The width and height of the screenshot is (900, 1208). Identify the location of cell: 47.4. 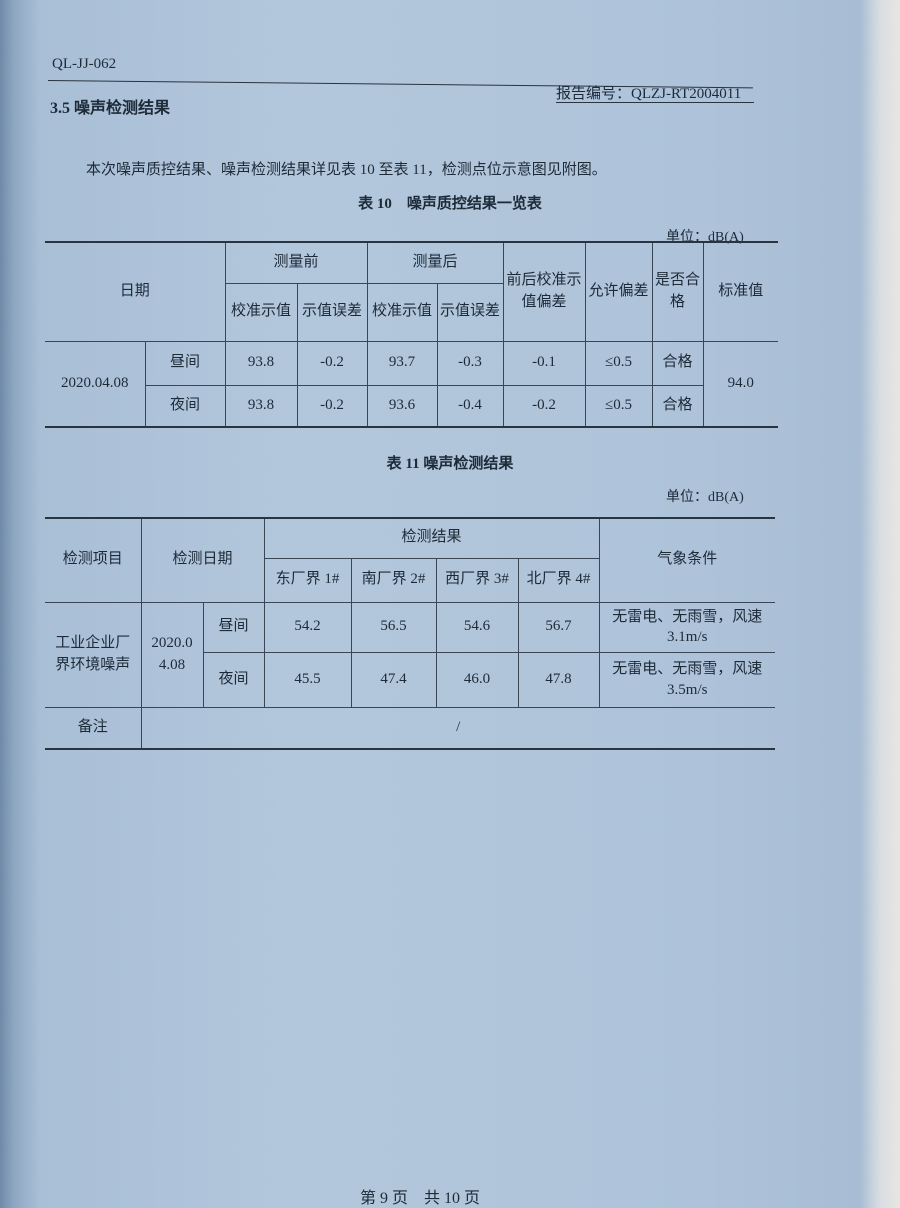
(393, 679).